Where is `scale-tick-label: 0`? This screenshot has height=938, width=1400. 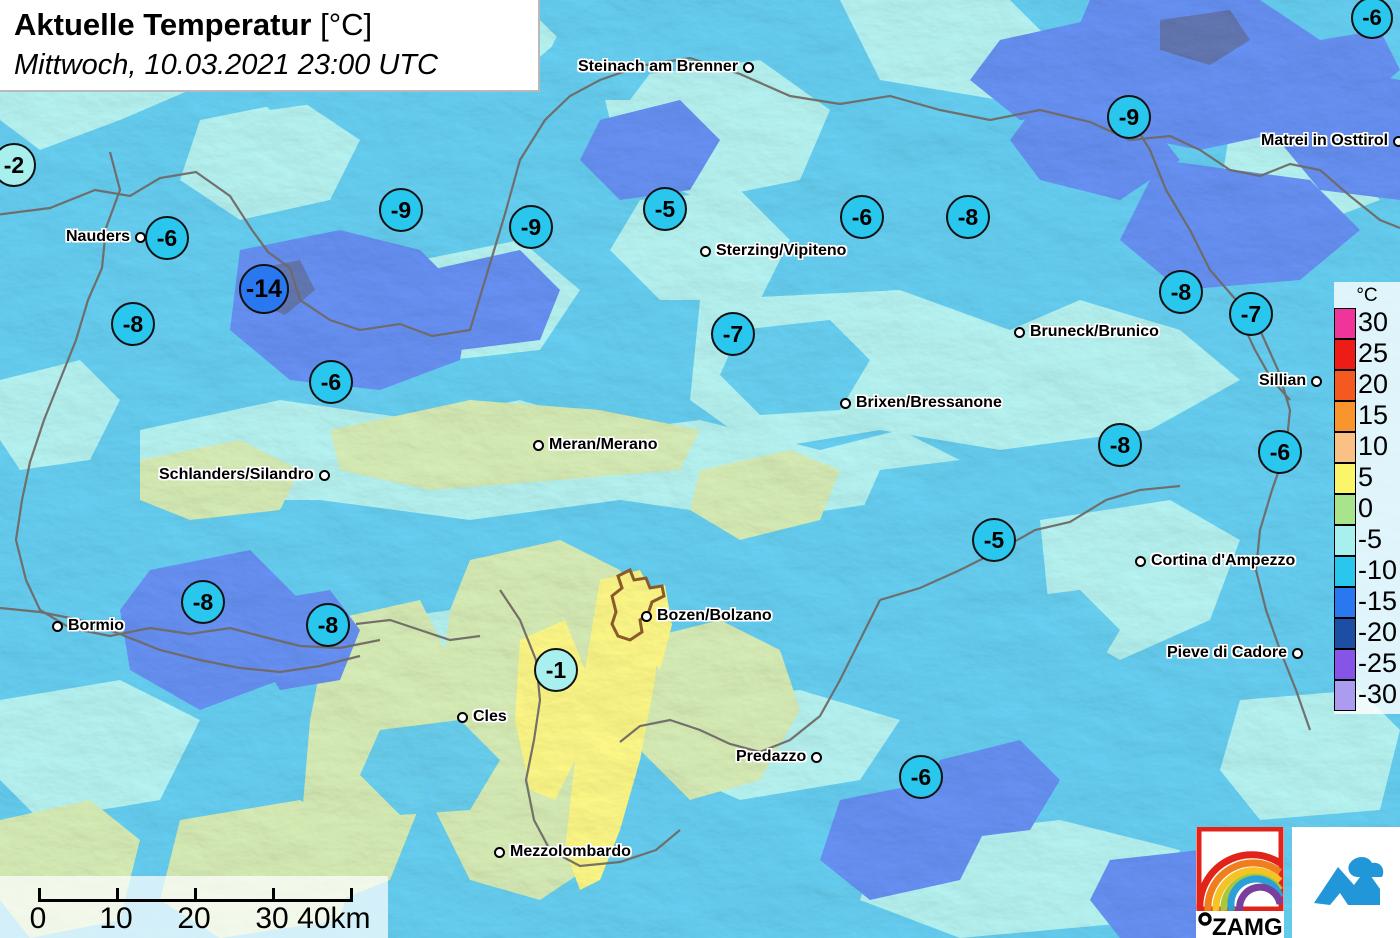 scale-tick-label: 0 is located at coordinates (38, 918).